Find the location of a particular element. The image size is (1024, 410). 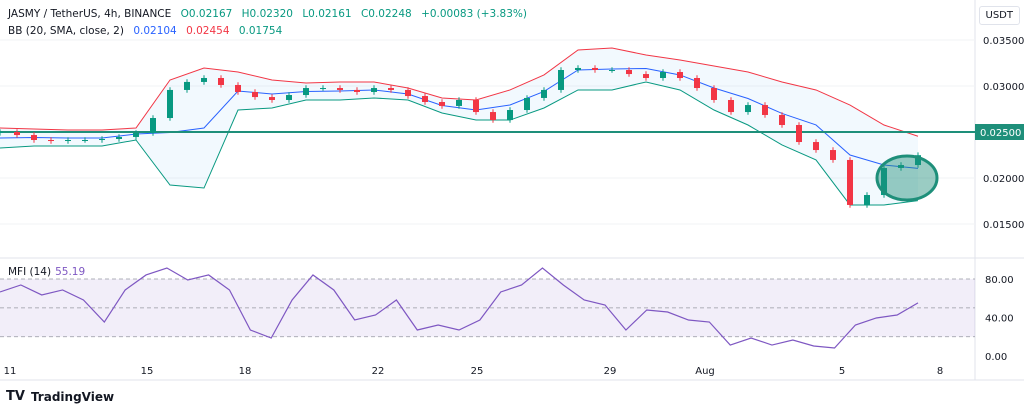

ohlc-low: L0.02161 is located at coordinates (327, 14).